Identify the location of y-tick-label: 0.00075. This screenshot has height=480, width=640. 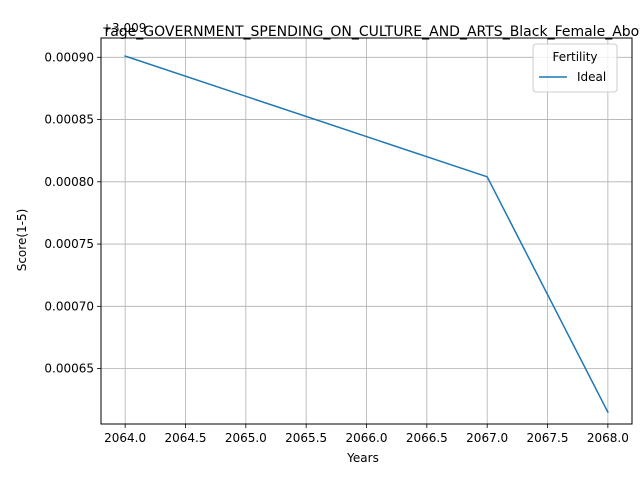
(69, 244).